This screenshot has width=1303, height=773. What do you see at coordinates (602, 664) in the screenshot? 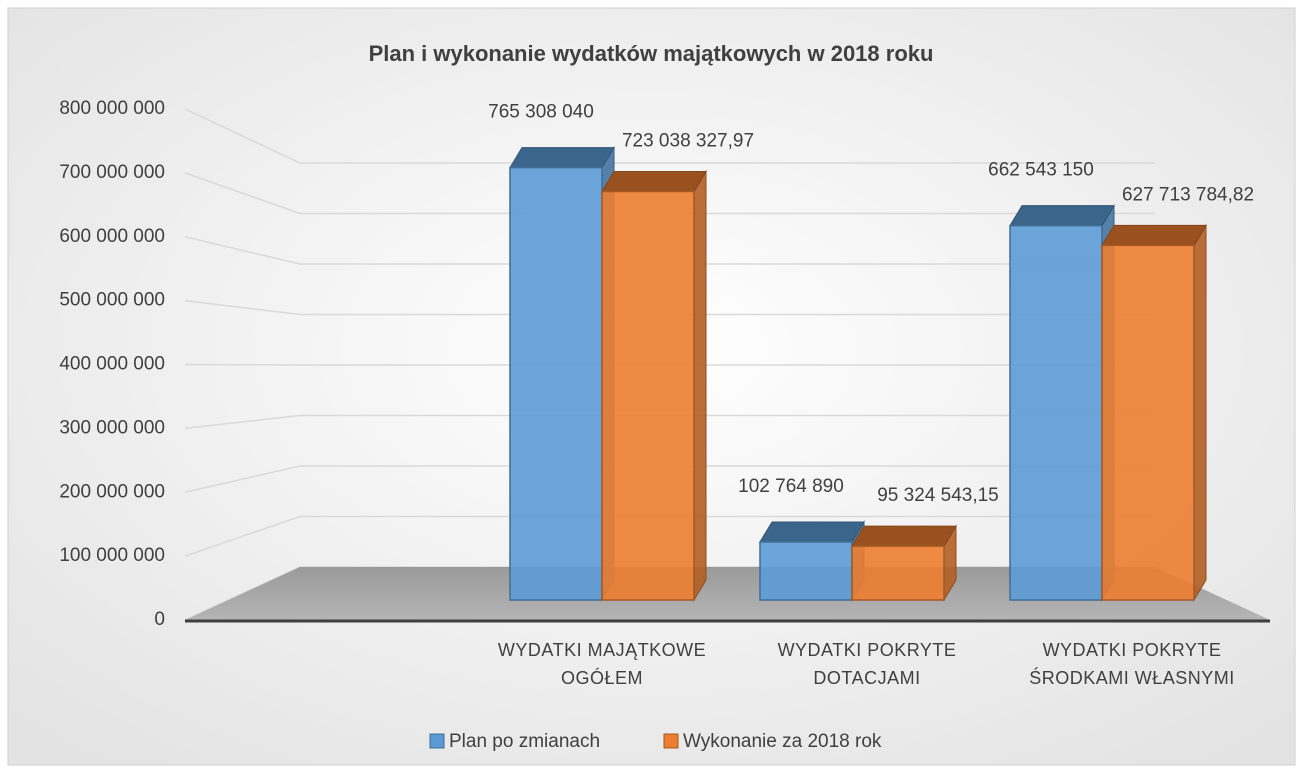
I see `x-tick-label: WYDATKI MAJĄTKOWE OGÓŁEM` at bounding box center [602, 664].